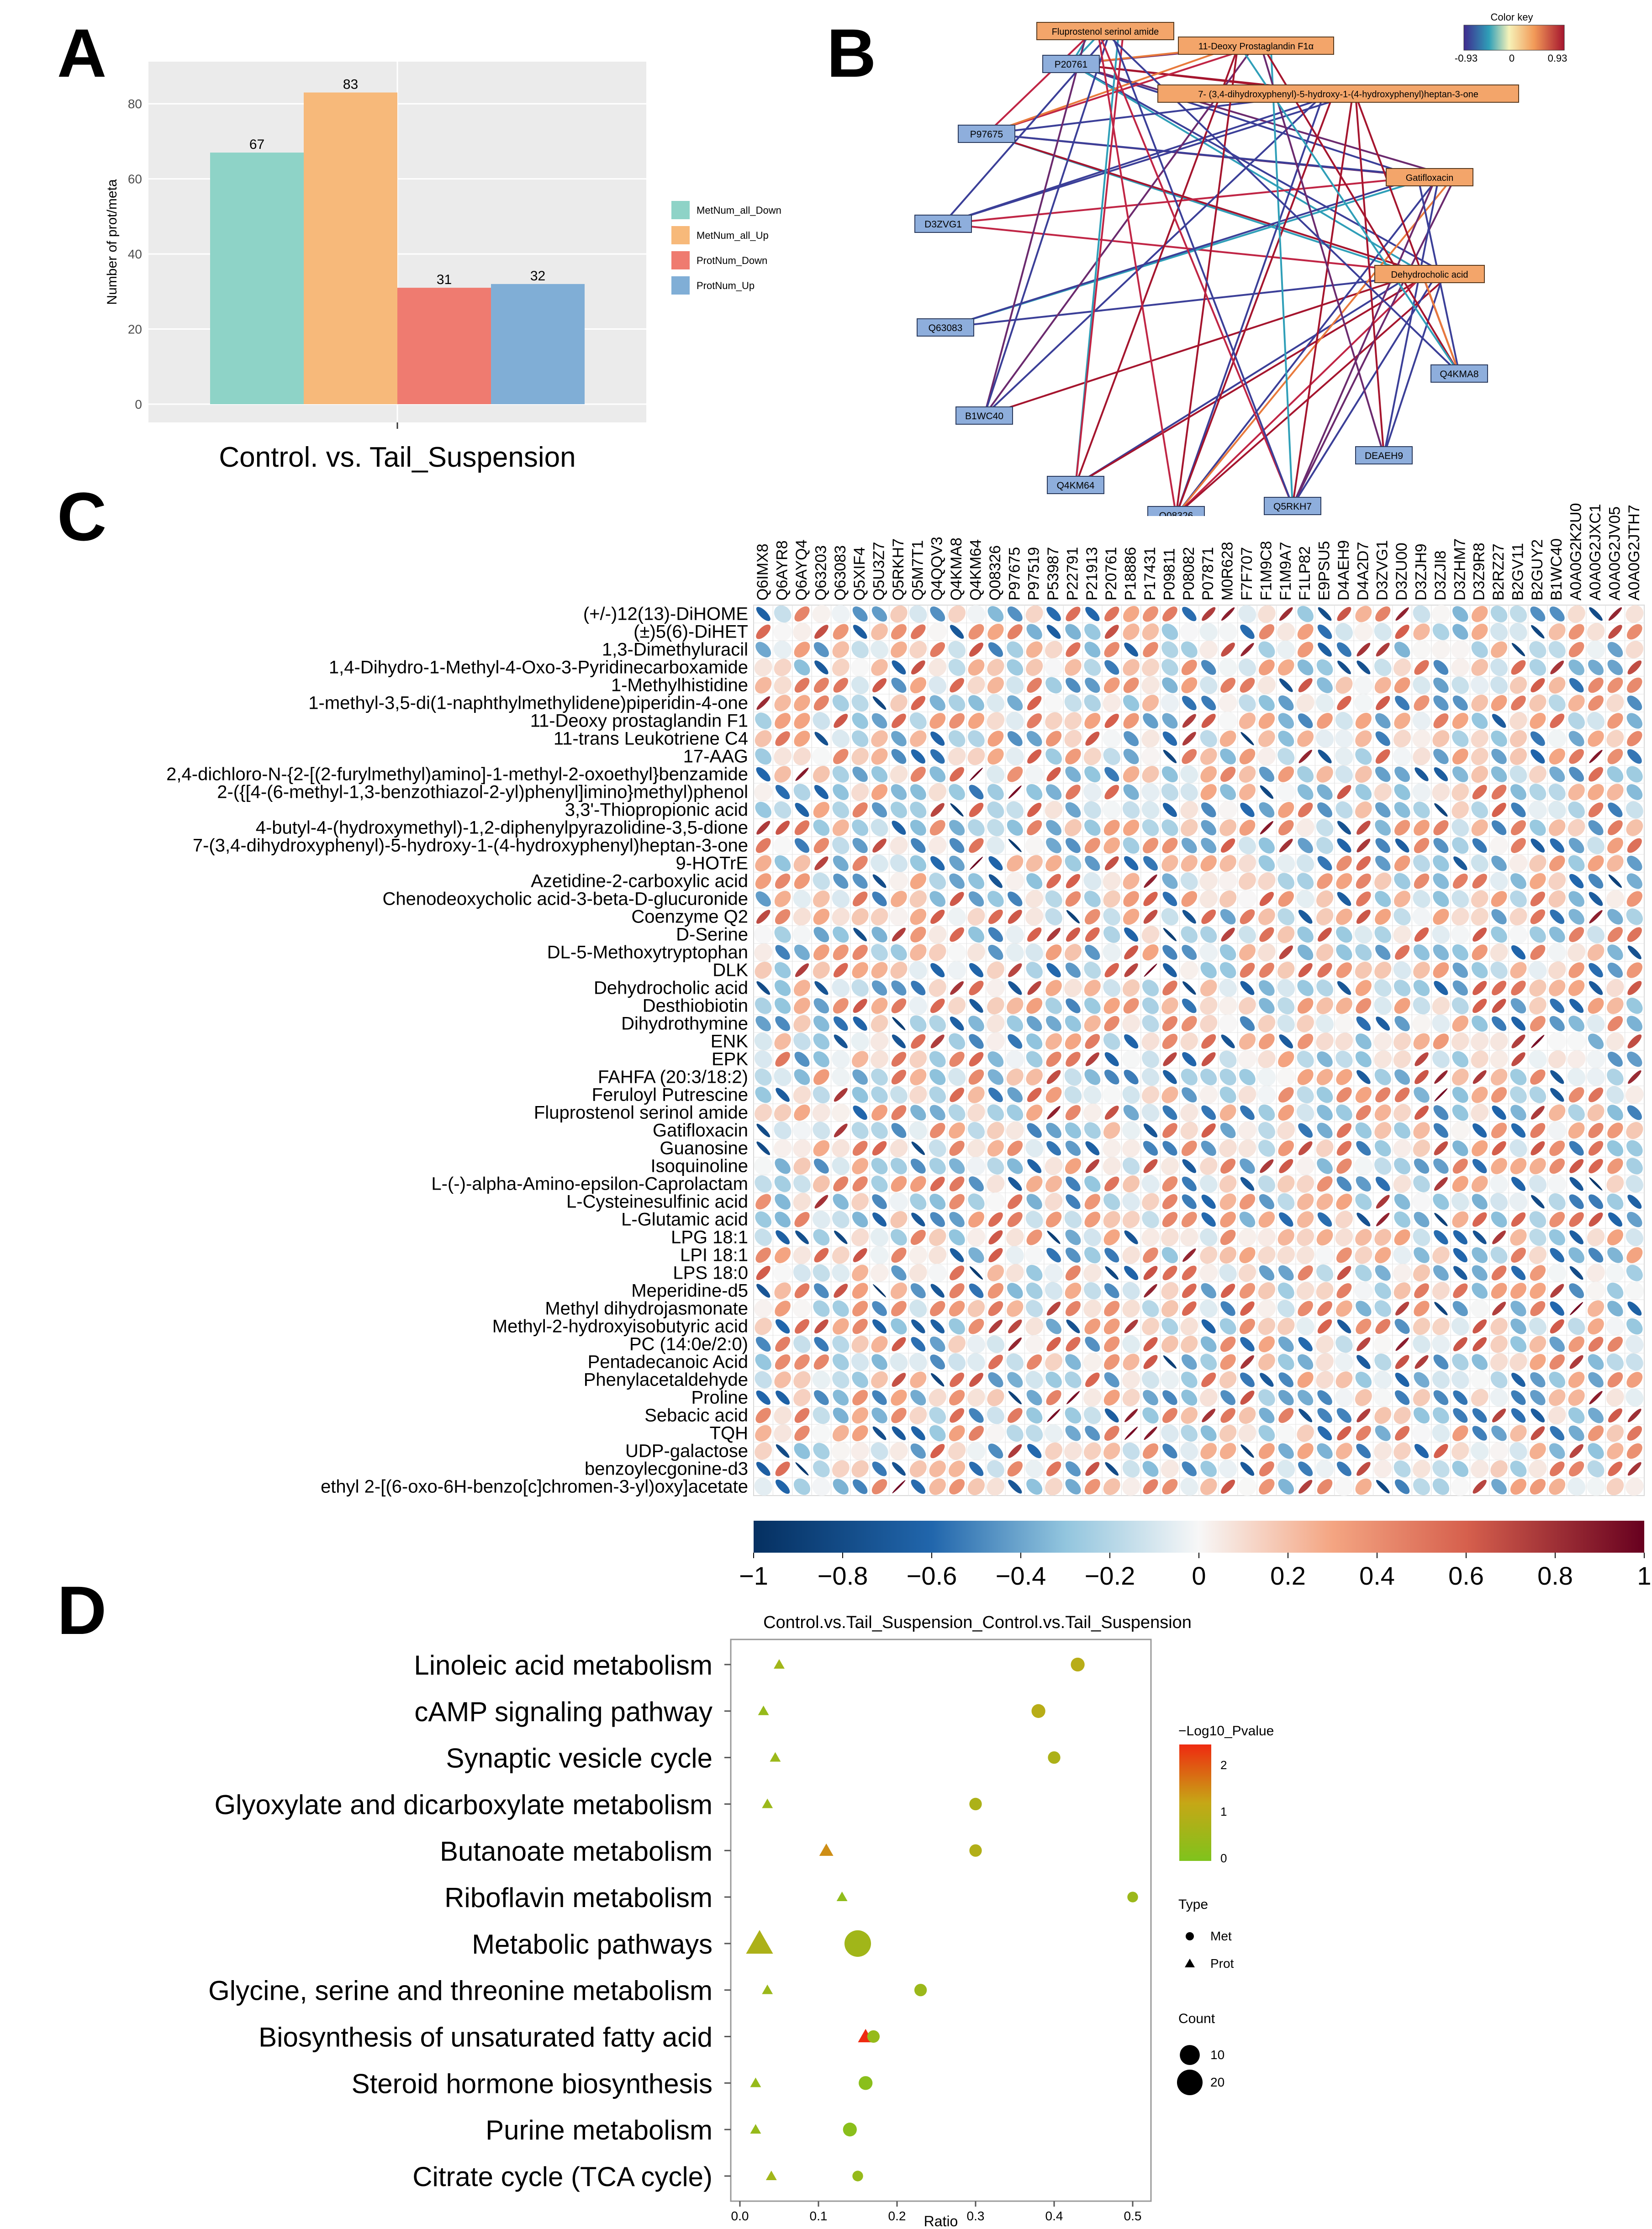 This screenshot has height=2229, width=1652. I want to click on column-label: P07871, so click(1208, 574).